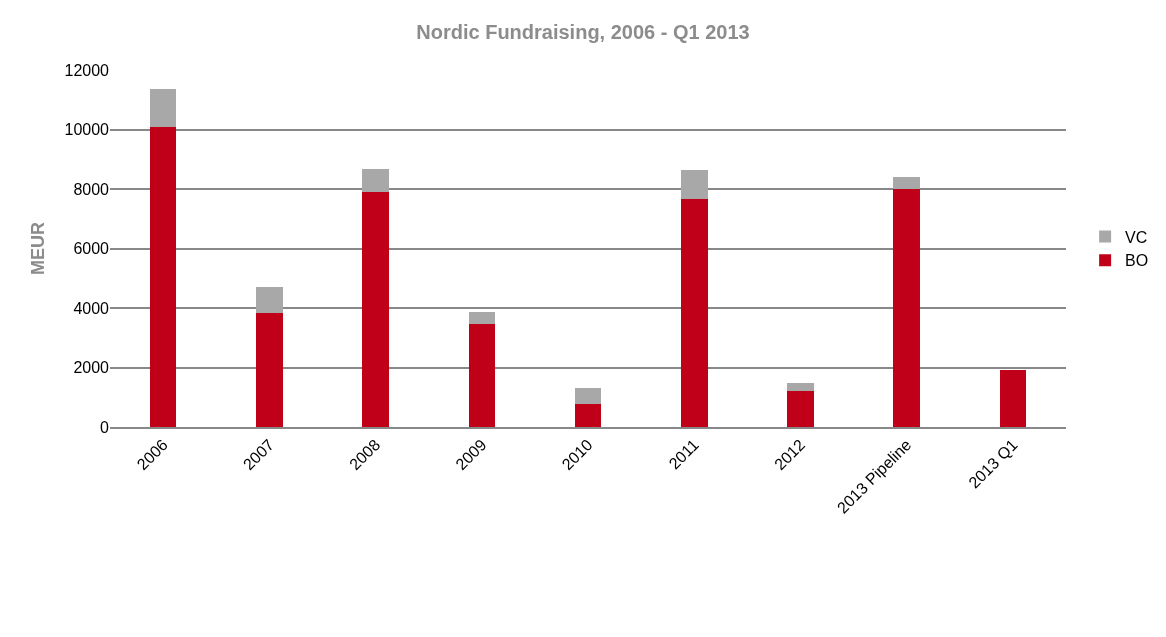 The width and height of the screenshot is (1166, 637). Describe the element at coordinates (105, 427) in the screenshot. I see `y-tick-label: 0` at that location.